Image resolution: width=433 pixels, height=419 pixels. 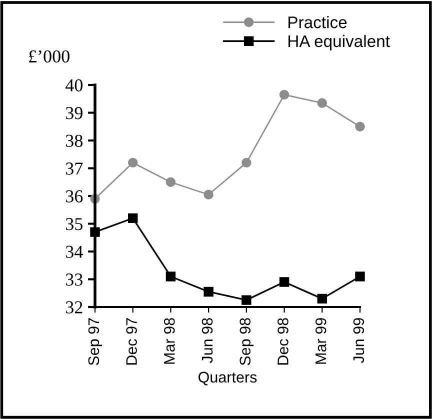 I want to click on x-tick-label: Sep 98, so click(x=247, y=342).